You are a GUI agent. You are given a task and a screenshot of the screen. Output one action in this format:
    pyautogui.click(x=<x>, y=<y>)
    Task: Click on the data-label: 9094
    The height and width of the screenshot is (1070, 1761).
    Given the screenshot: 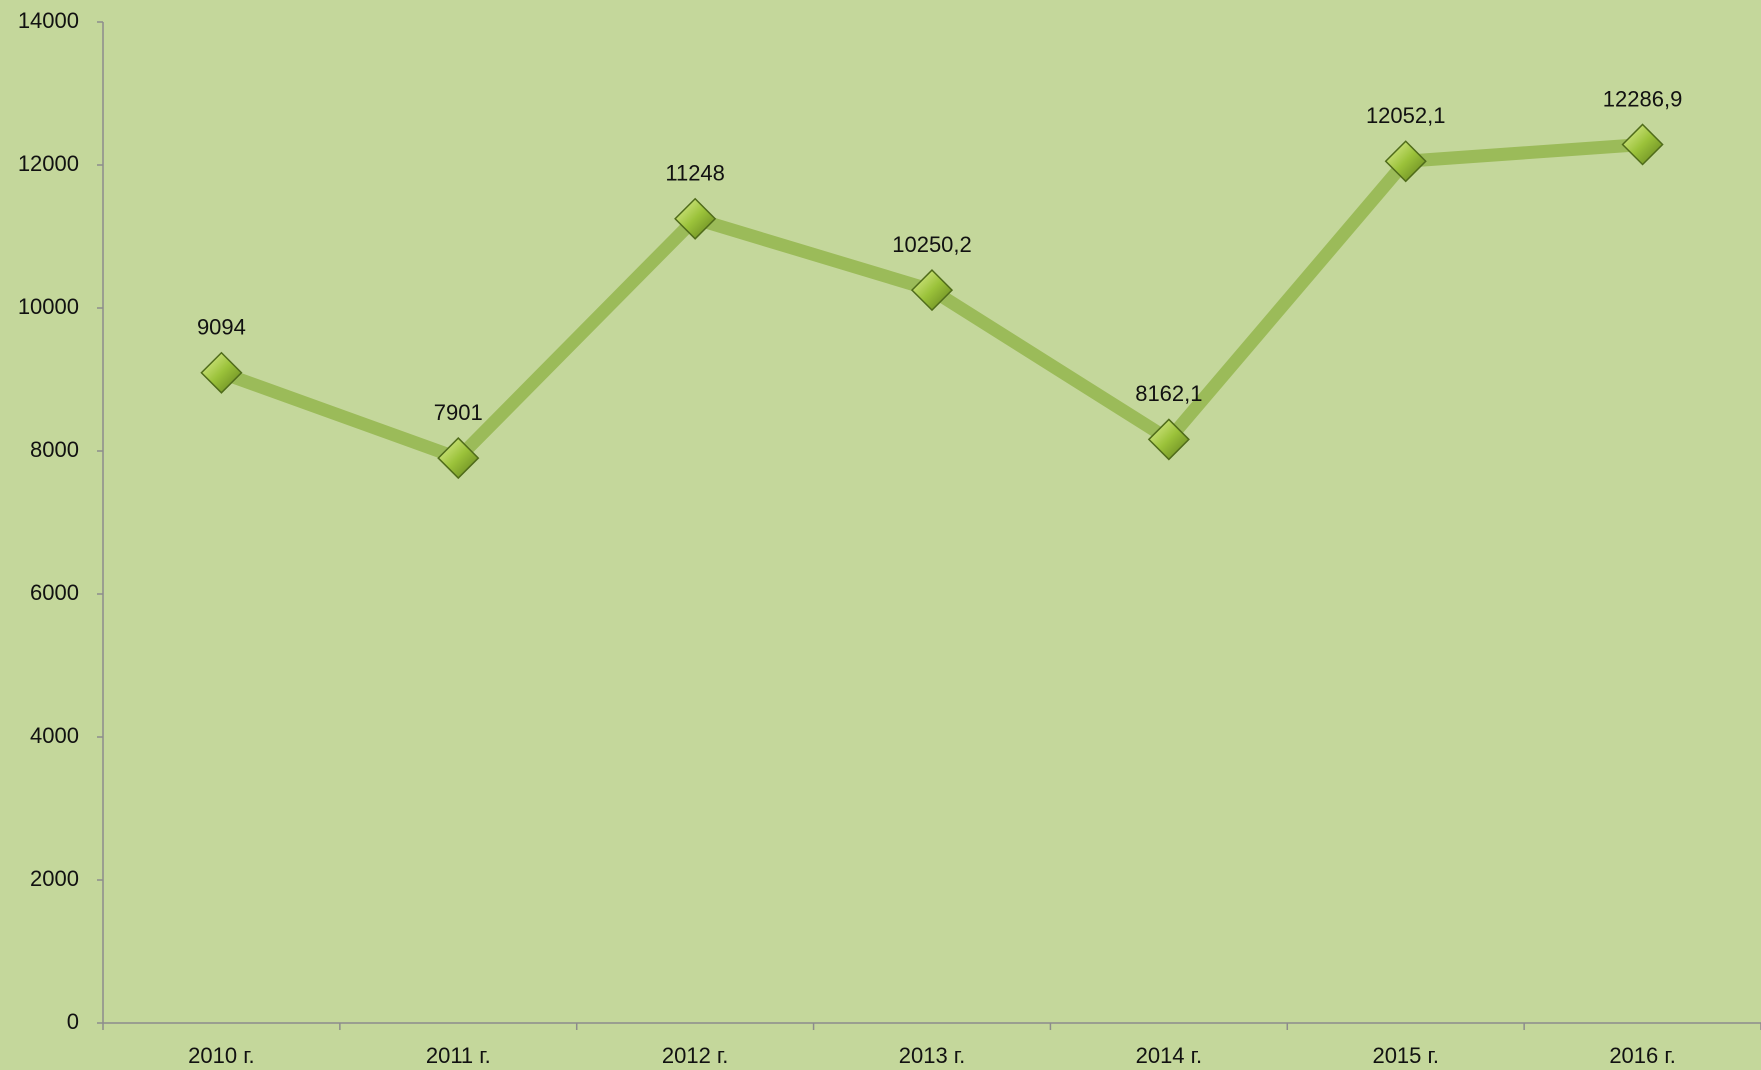 What is the action you would take?
    pyautogui.click(x=221, y=327)
    